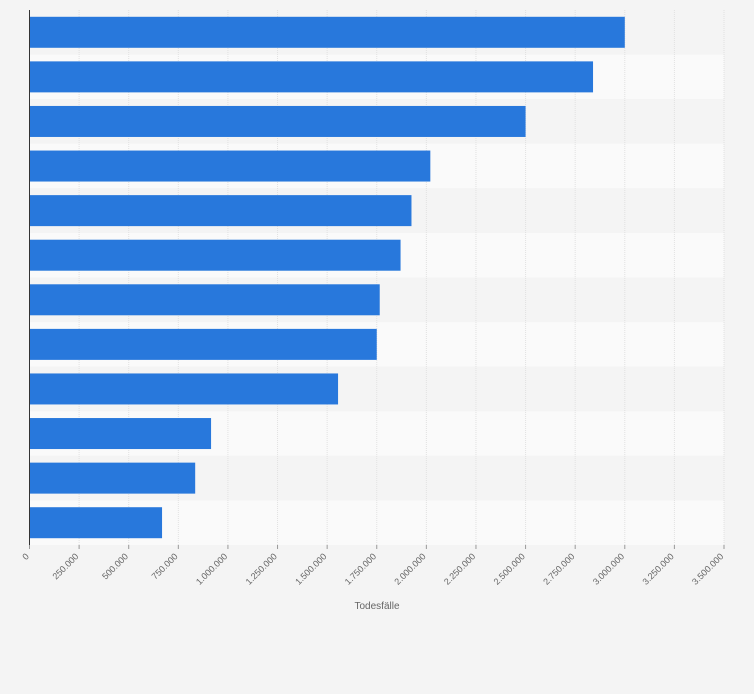  What do you see at coordinates (608, 568) in the screenshot?
I see `tick-label: 3.000.000` at bounding box center [608, 568].